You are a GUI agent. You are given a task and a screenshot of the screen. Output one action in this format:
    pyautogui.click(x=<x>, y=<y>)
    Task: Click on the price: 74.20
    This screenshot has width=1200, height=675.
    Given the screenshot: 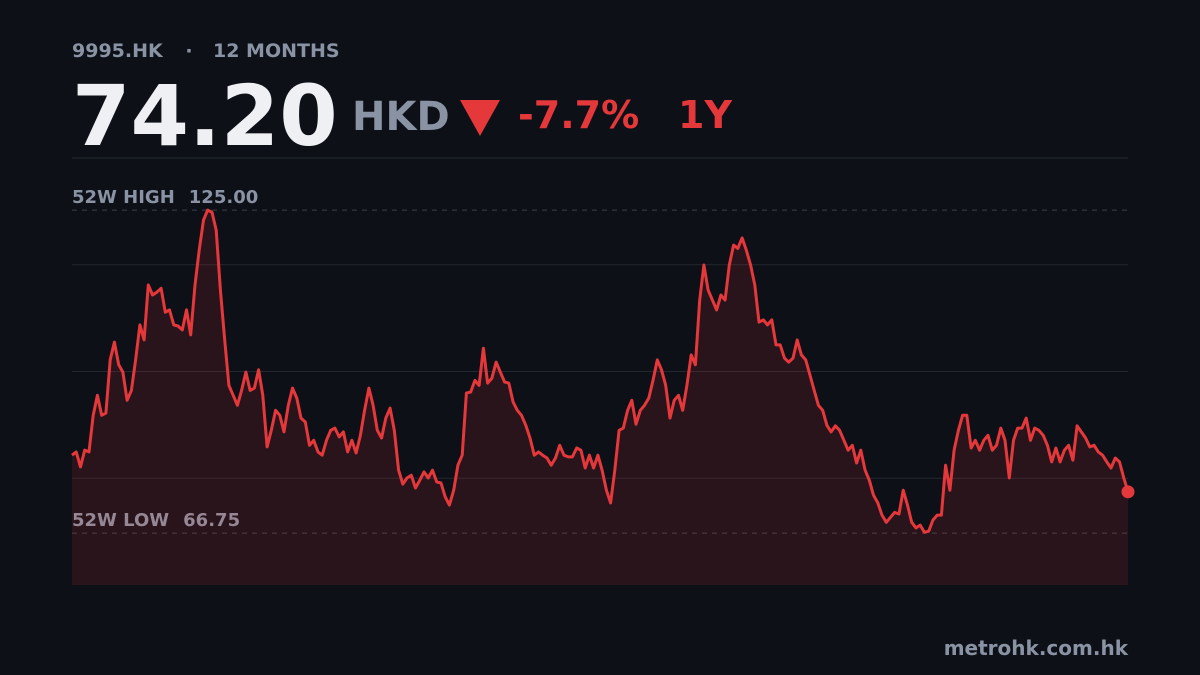 What is the action you would take?
    pyautogui.click(x=205, y=116)
    